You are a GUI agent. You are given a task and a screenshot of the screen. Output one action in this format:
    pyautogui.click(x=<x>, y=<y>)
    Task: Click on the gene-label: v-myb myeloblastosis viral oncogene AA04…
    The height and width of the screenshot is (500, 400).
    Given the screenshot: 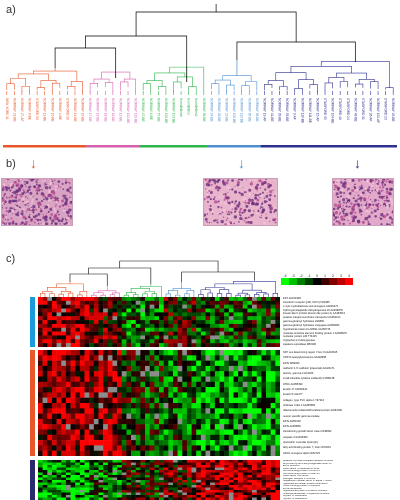 What is the action you would take?
    pyautogui.click(x=311, y=306)
    